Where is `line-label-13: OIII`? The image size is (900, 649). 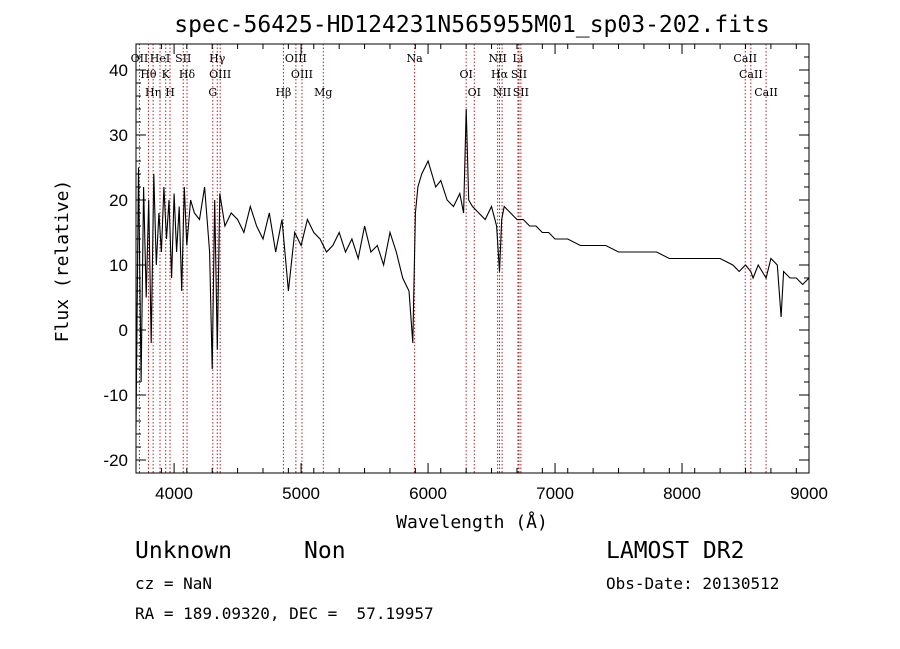
line-label-13: OIII is located at coordinates (302, 74).